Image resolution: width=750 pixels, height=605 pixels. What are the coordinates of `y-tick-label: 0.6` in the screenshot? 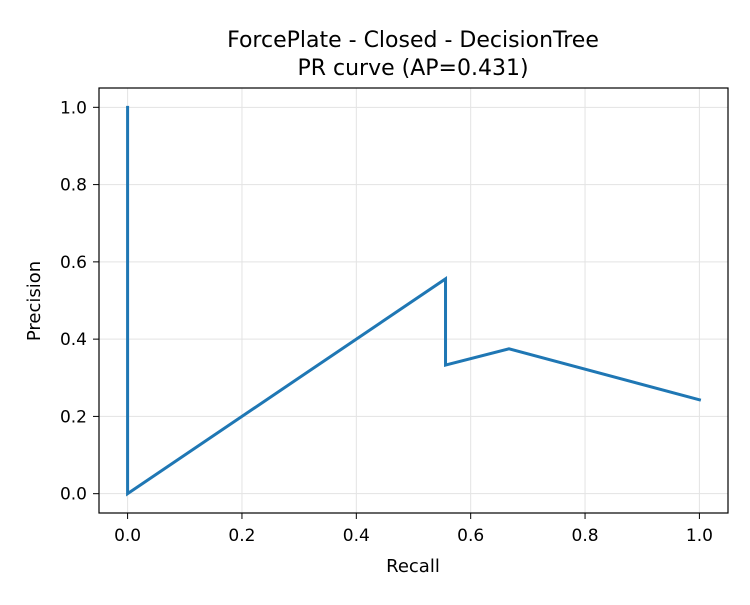 It's located at (73, 263).